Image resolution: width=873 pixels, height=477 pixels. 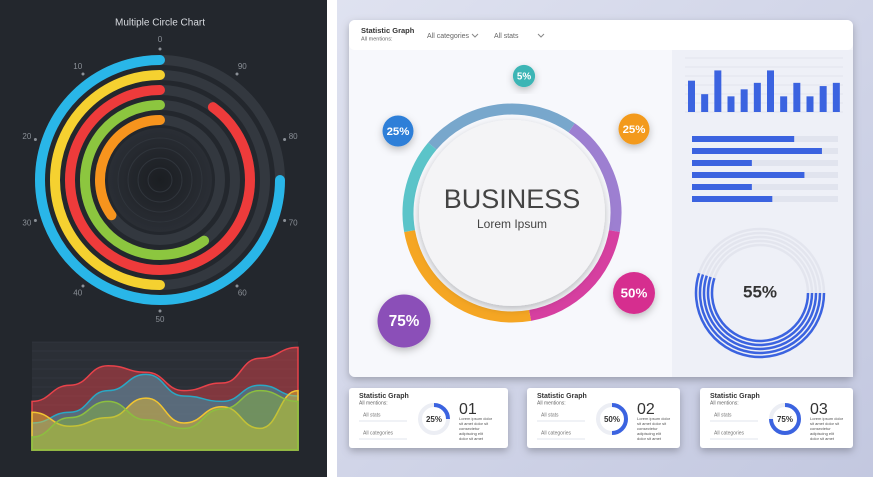 What do you see at coordinates (242, 292) in the screenshot?
I see `tick-label: 60` at bounding box center [242, 292].